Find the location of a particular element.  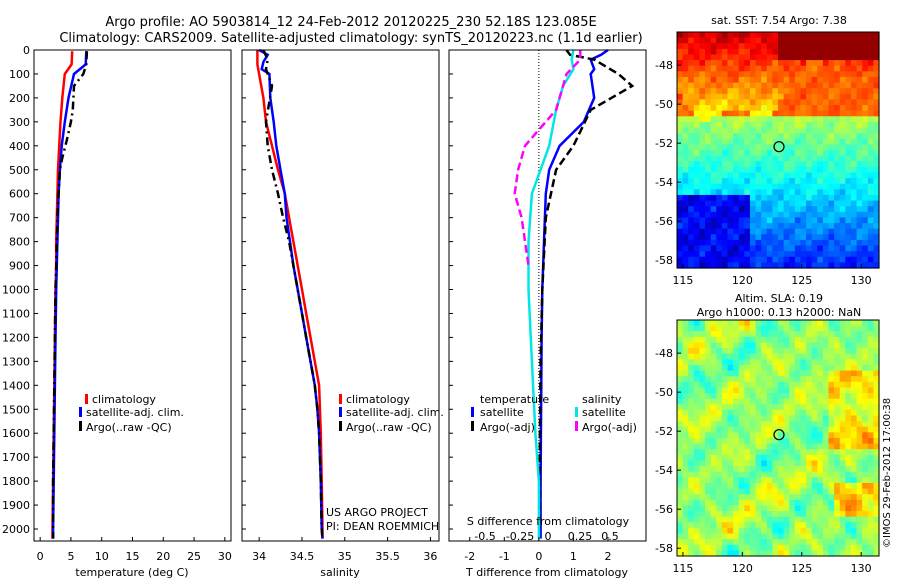

temperature-xlabel: temperature (deg C) is located at coordinates (131, 572).